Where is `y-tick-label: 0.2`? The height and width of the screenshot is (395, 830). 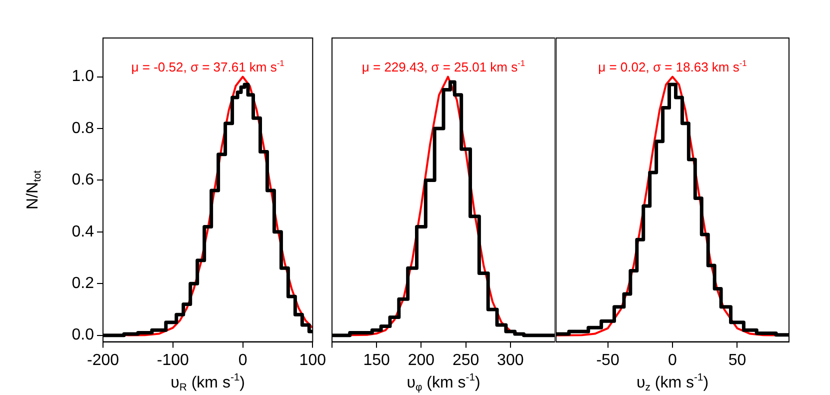 y-tick-label: 0.2 is located at coordinates (83, 283).